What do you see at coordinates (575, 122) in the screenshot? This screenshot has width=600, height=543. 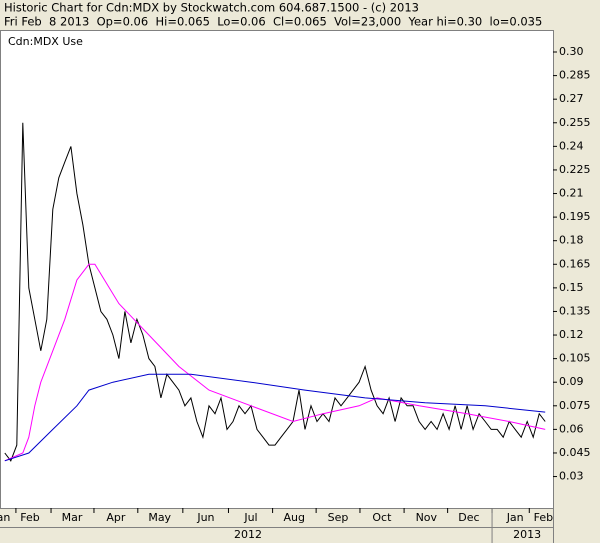 I see `y-tick-label: 0.255` at bounding box center [575, 122].